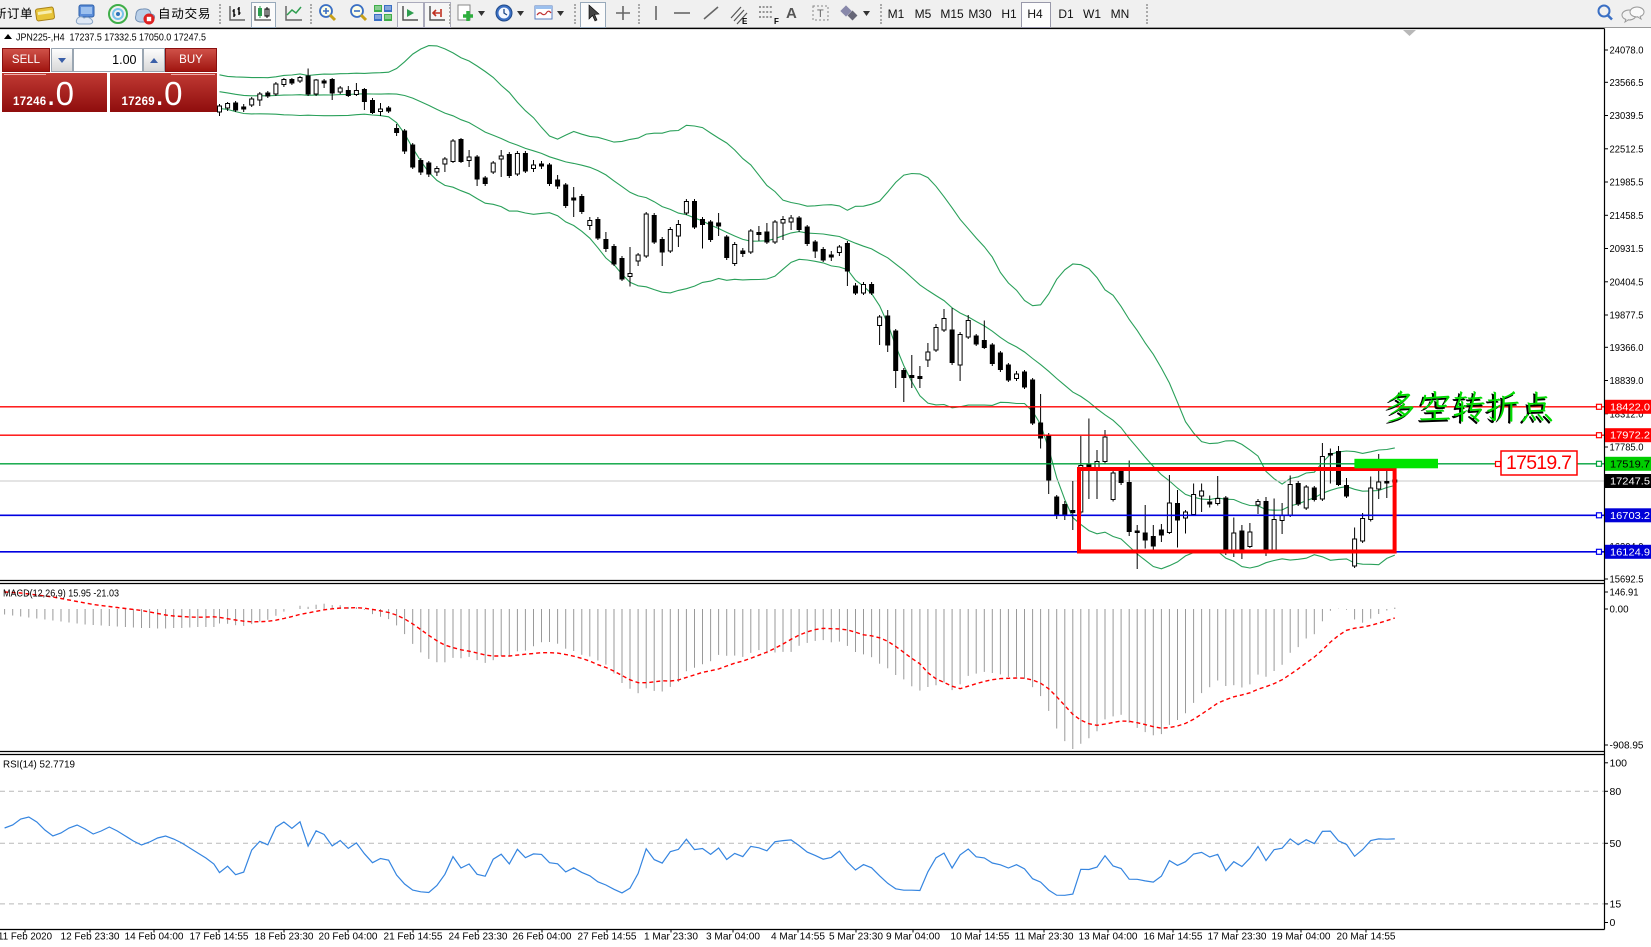 The height and width of the screenshot is (947, 1651). What do you see at coordinates (1627, 746) in the screenshot?
I see `svg-text: -908.95` at bounding box center [1627, 746].